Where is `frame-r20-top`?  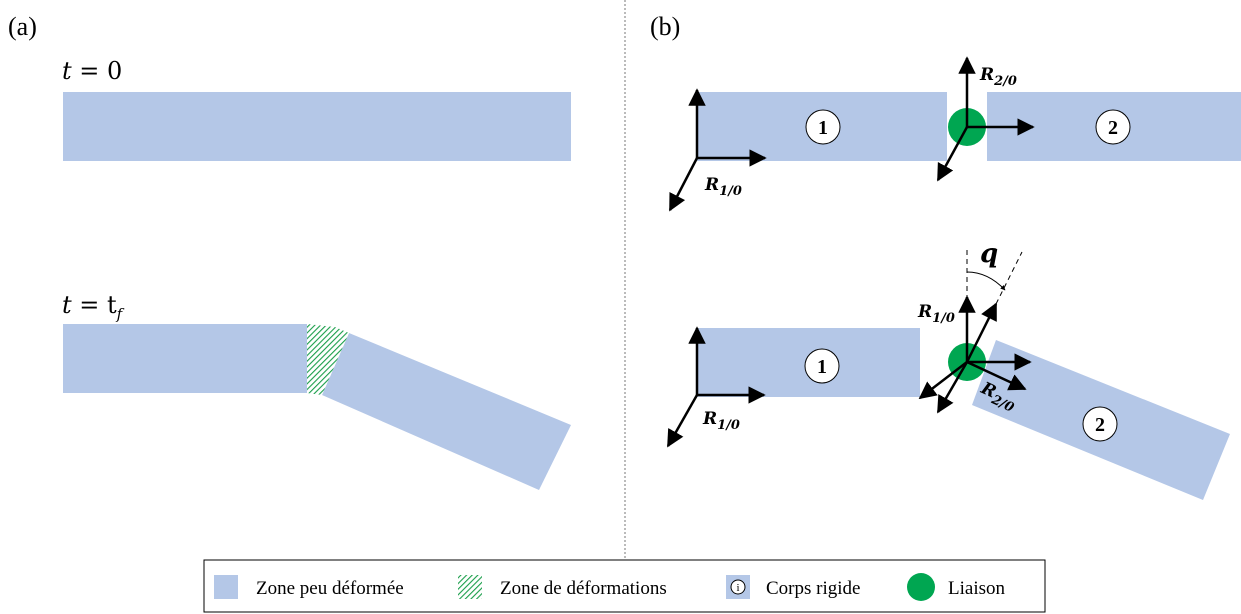 frame-r20-top is located at coordinates (985, 119).